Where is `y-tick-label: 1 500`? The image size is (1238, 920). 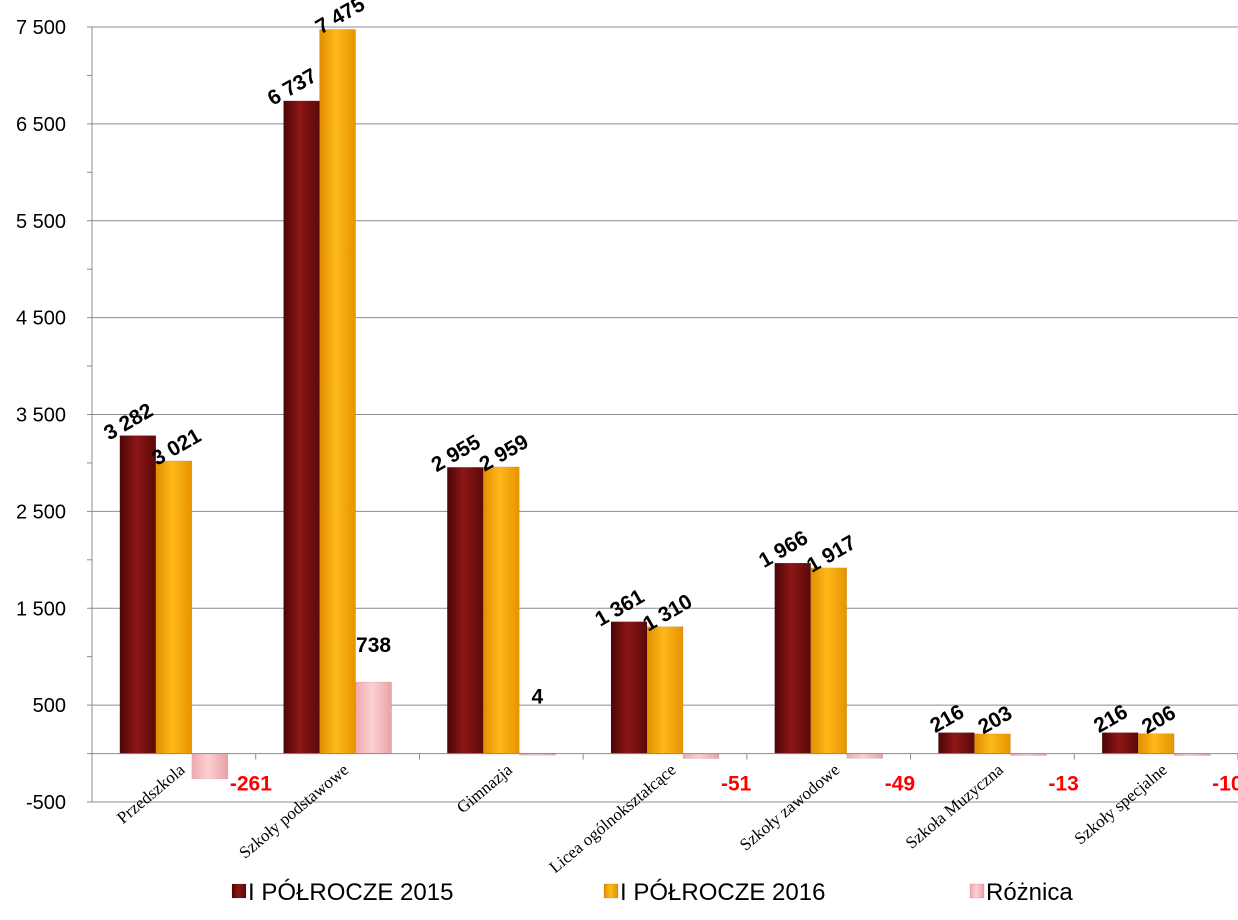
y-tick-label: 1 500 is located at coordinates (41, 609).